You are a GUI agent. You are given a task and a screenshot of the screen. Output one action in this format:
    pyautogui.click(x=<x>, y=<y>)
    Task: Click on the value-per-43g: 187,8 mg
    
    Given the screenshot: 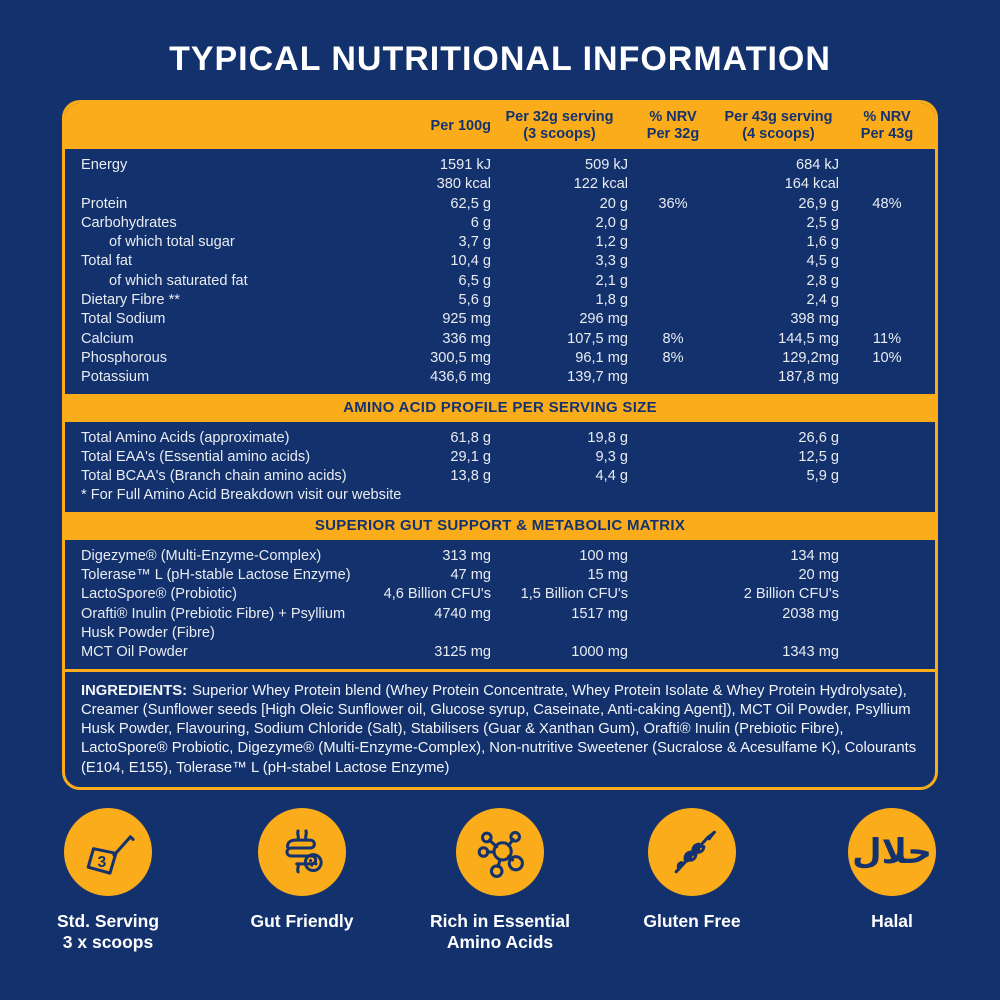 What is the action you would take?
    pyautogui.click(x=808, y=377)
    